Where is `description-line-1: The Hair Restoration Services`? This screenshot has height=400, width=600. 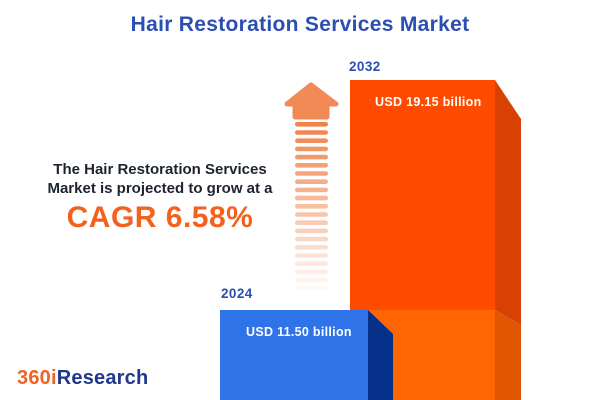 description-line-1: The Hair Restoration Services is located at coordinates (160, 169).